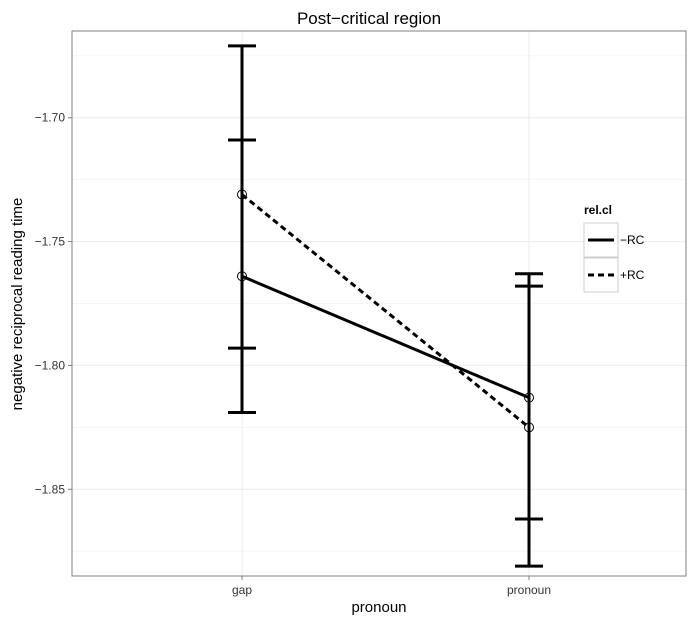 The width and height of the screenshot is (694, 624). Describe the element at coordinates (614, 240) in the screenshot. I see `legend-item: −RC` at that location.